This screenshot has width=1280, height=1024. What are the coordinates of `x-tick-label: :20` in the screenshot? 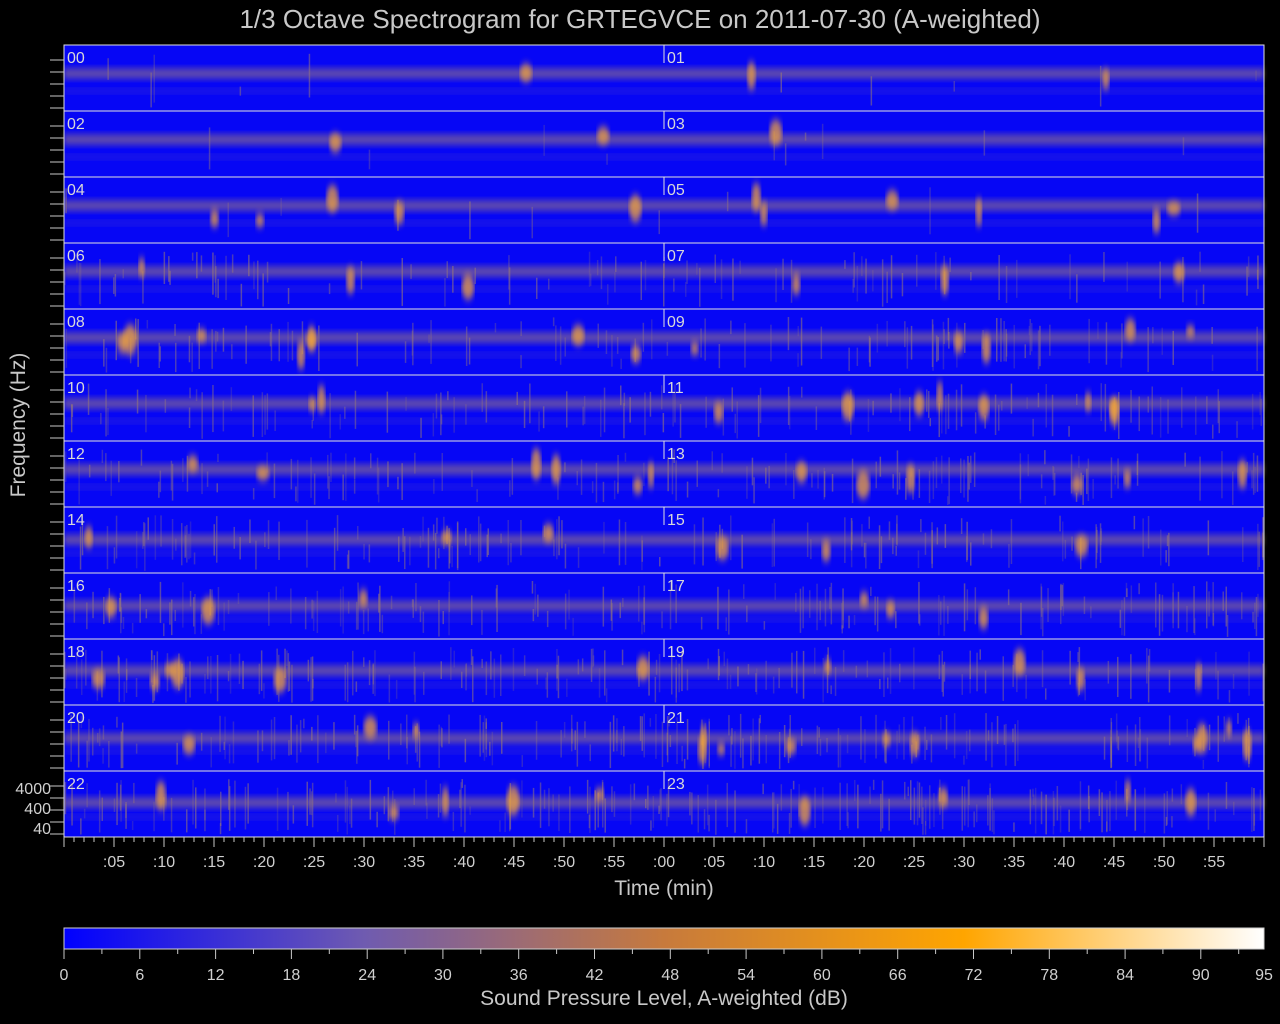 It's located at (264, 862).